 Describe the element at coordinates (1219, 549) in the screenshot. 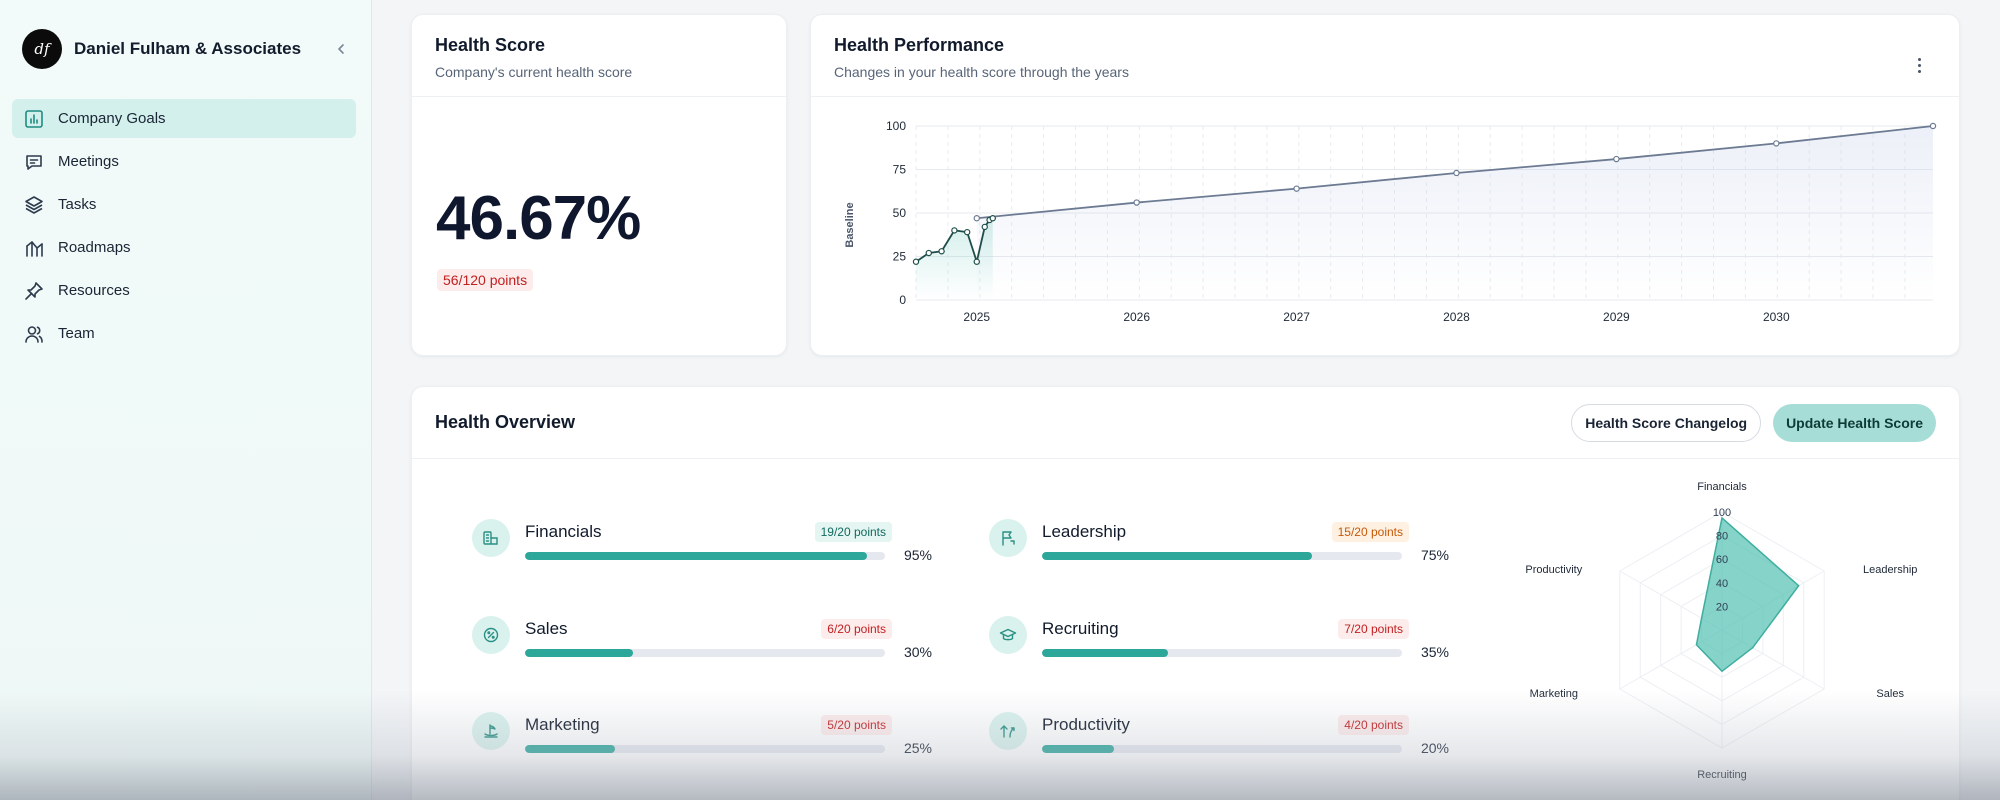

I see `metric-leadership: Leadership 15/20 points 75%` at that location.